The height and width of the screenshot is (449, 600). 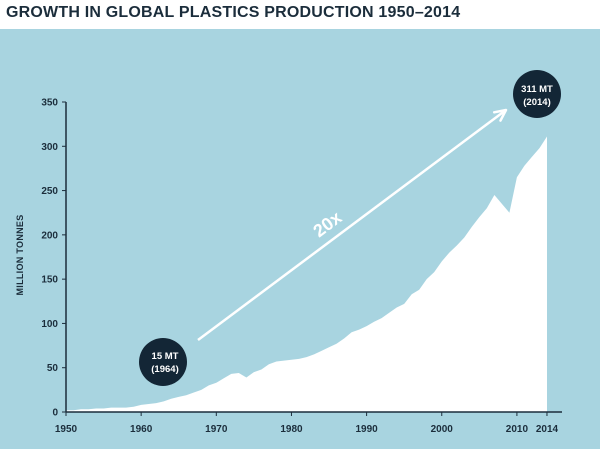 What do you see at coordinates (141, 429) in the screenshot?
I see `x-tick-label: 1960` at bounding box center [141, 429].